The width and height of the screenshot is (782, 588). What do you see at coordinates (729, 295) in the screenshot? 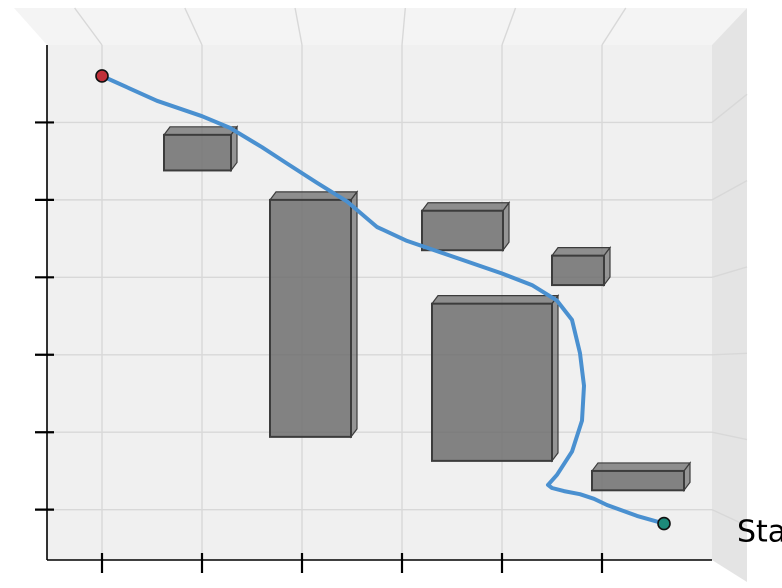
I see `side-pane` at bounding box center [729, 295].